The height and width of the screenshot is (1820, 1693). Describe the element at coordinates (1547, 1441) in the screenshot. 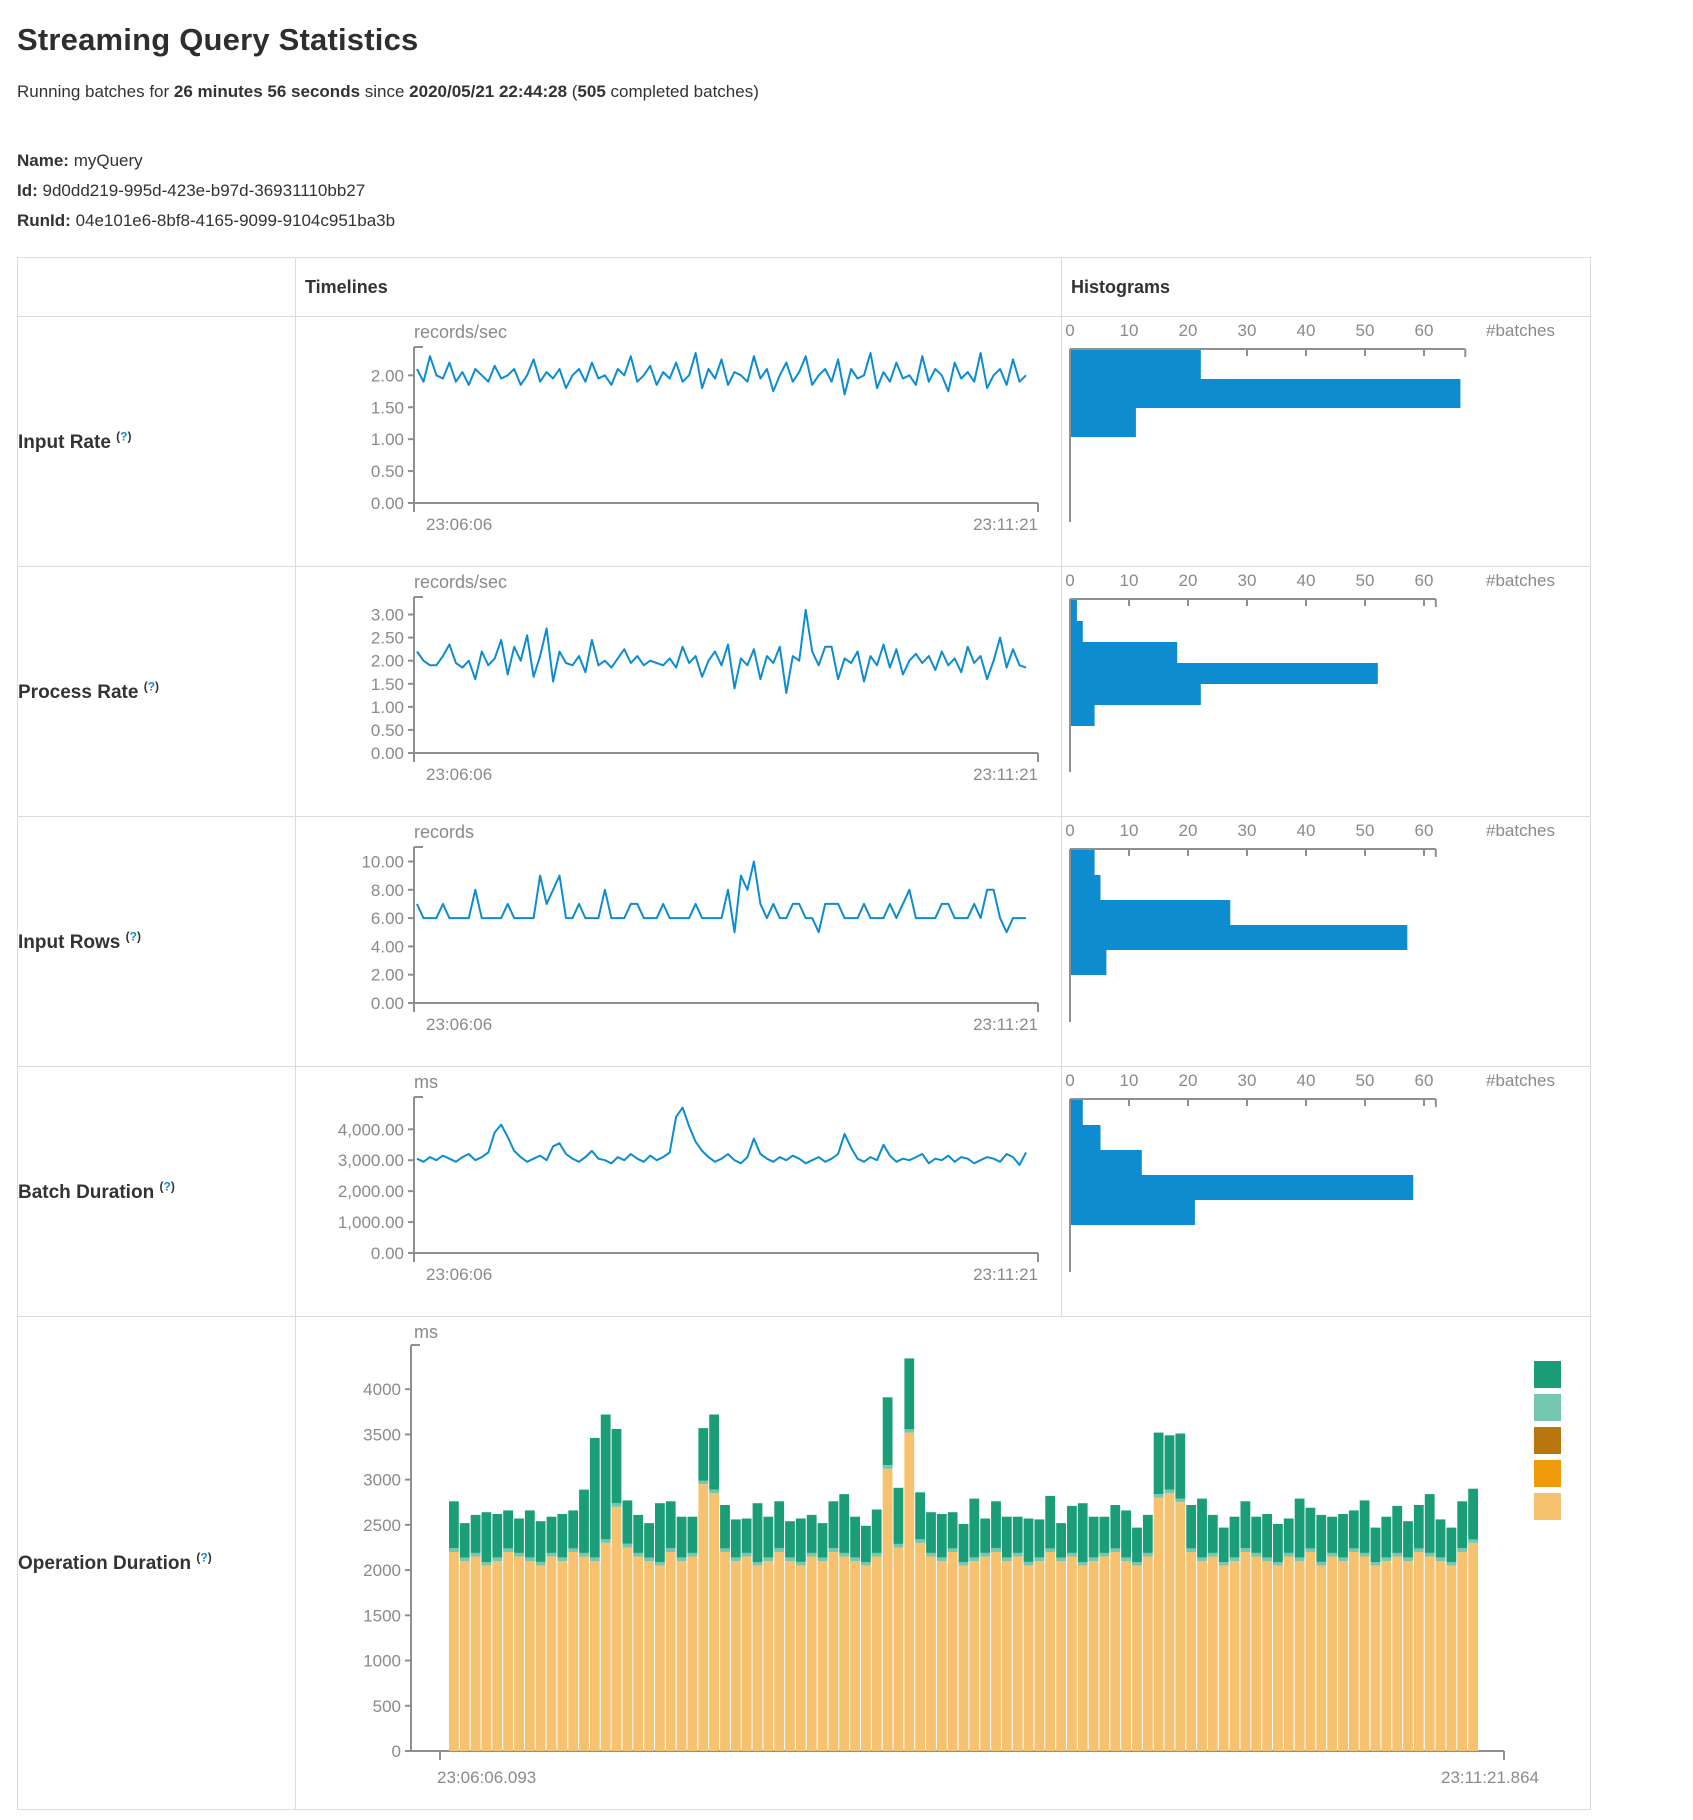

I see `operation-duration-legend` at that location.